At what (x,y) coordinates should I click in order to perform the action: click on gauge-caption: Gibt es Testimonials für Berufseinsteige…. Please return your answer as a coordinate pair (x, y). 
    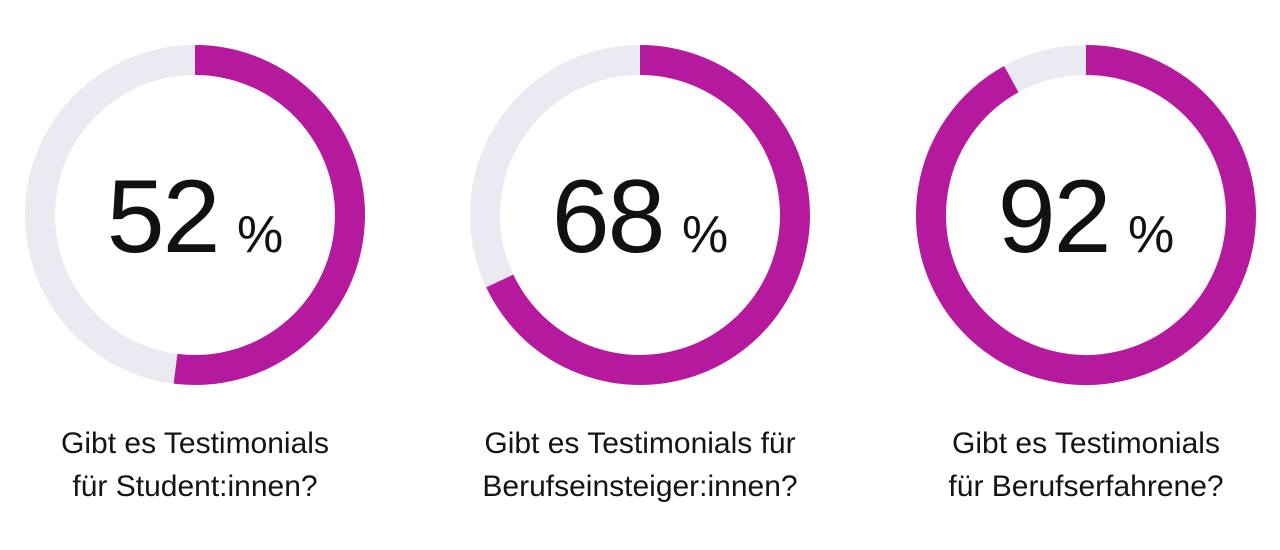
    Looking at the image, I should click on (640, 465).